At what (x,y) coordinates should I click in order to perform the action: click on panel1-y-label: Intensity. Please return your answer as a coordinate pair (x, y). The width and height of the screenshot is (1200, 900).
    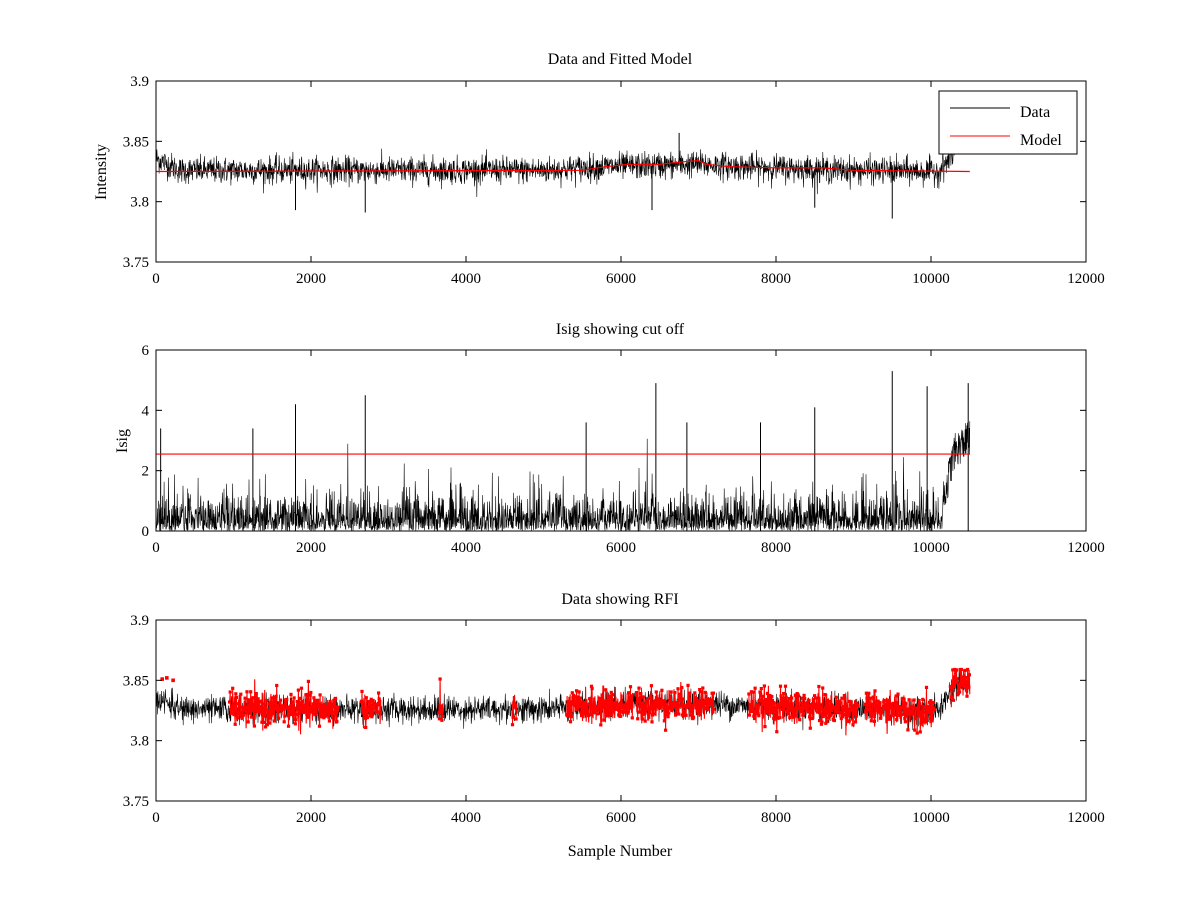
    Looking at the image, I should click on (101, 172).